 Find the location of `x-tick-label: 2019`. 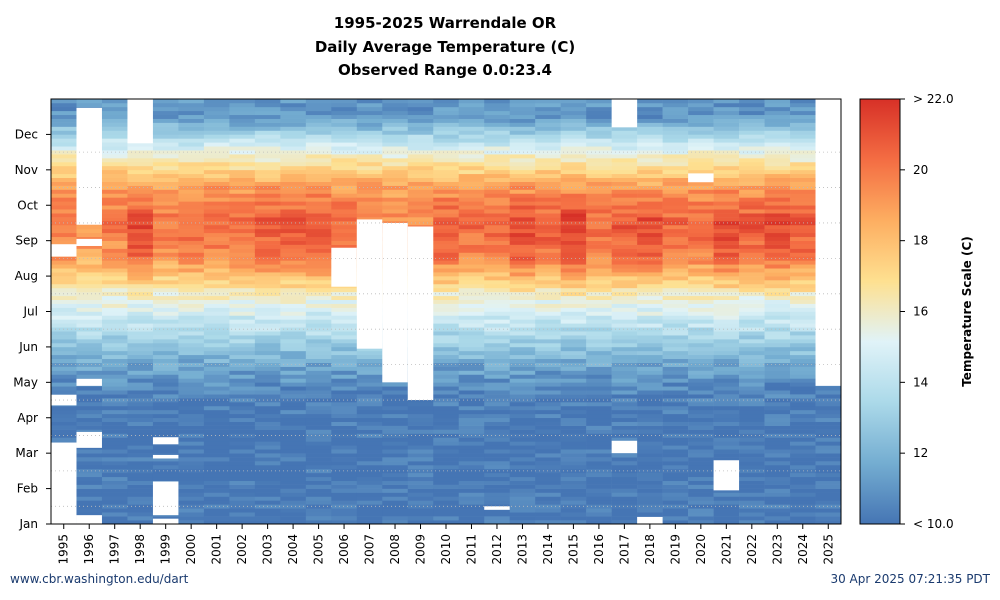

x-tick-label: 2019 is located at coordinates (675, 549).